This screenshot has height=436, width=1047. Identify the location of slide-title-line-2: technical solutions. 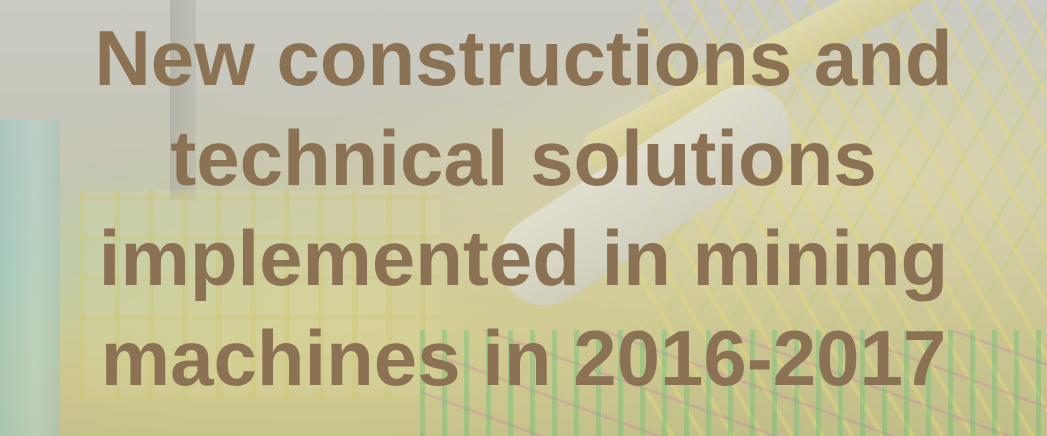
(523, 158).